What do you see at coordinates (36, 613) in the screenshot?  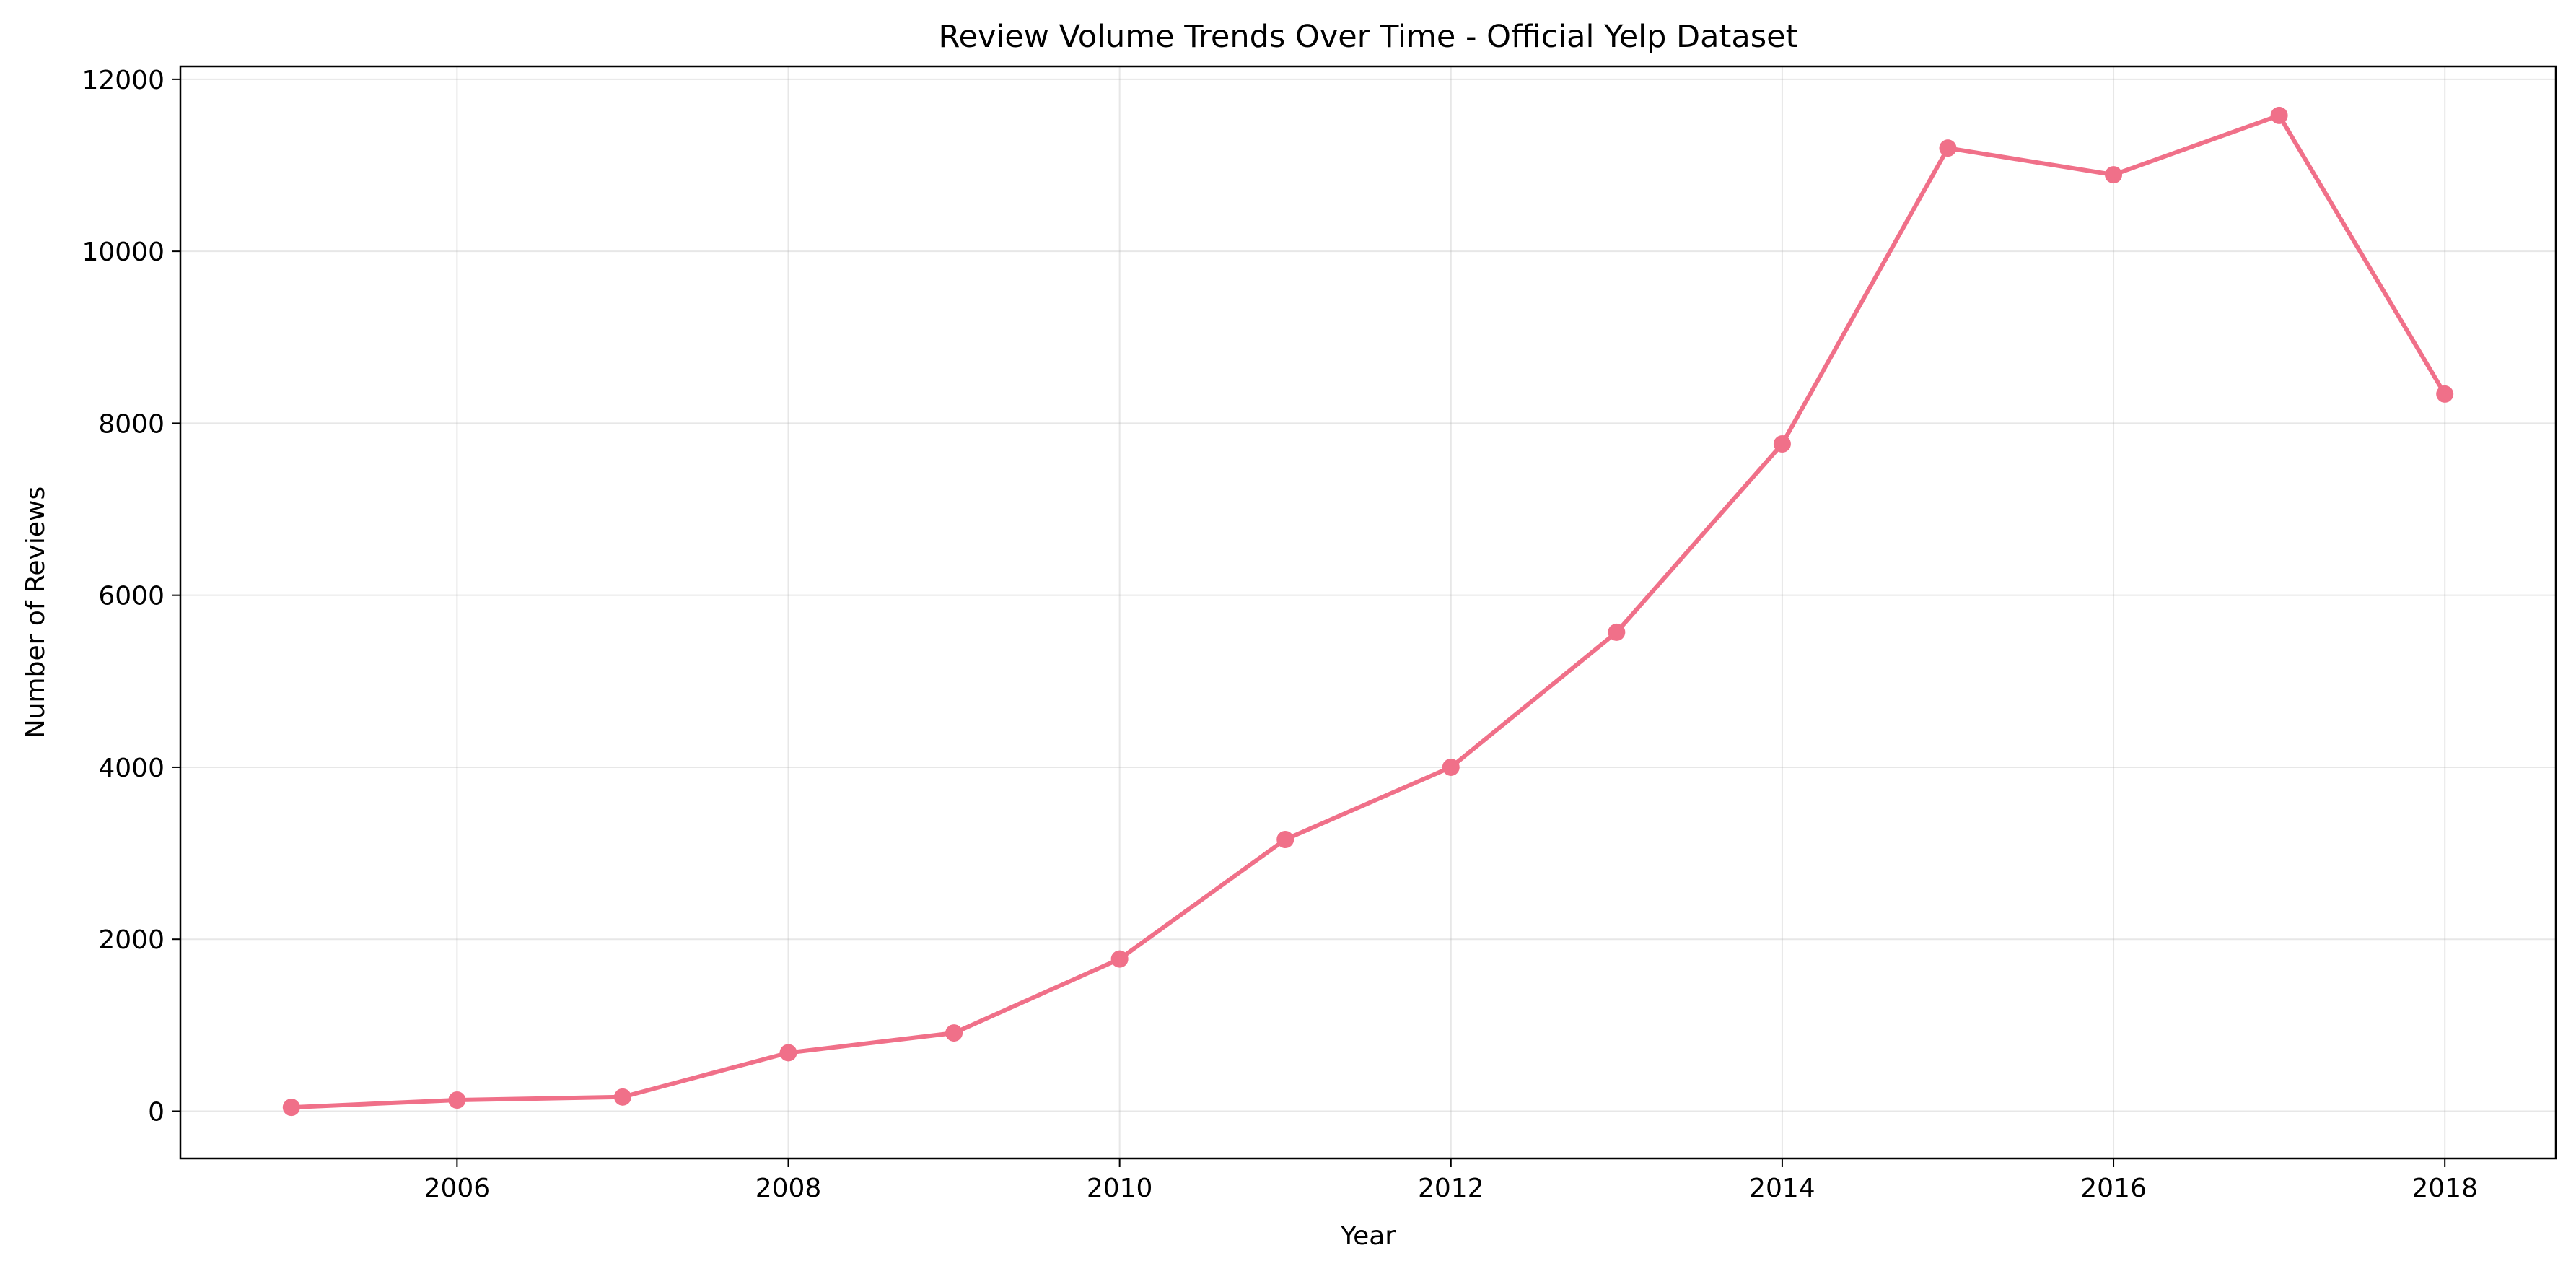 I see `y-axis-title: Number of Reviews` at bounding box center [36, 613].